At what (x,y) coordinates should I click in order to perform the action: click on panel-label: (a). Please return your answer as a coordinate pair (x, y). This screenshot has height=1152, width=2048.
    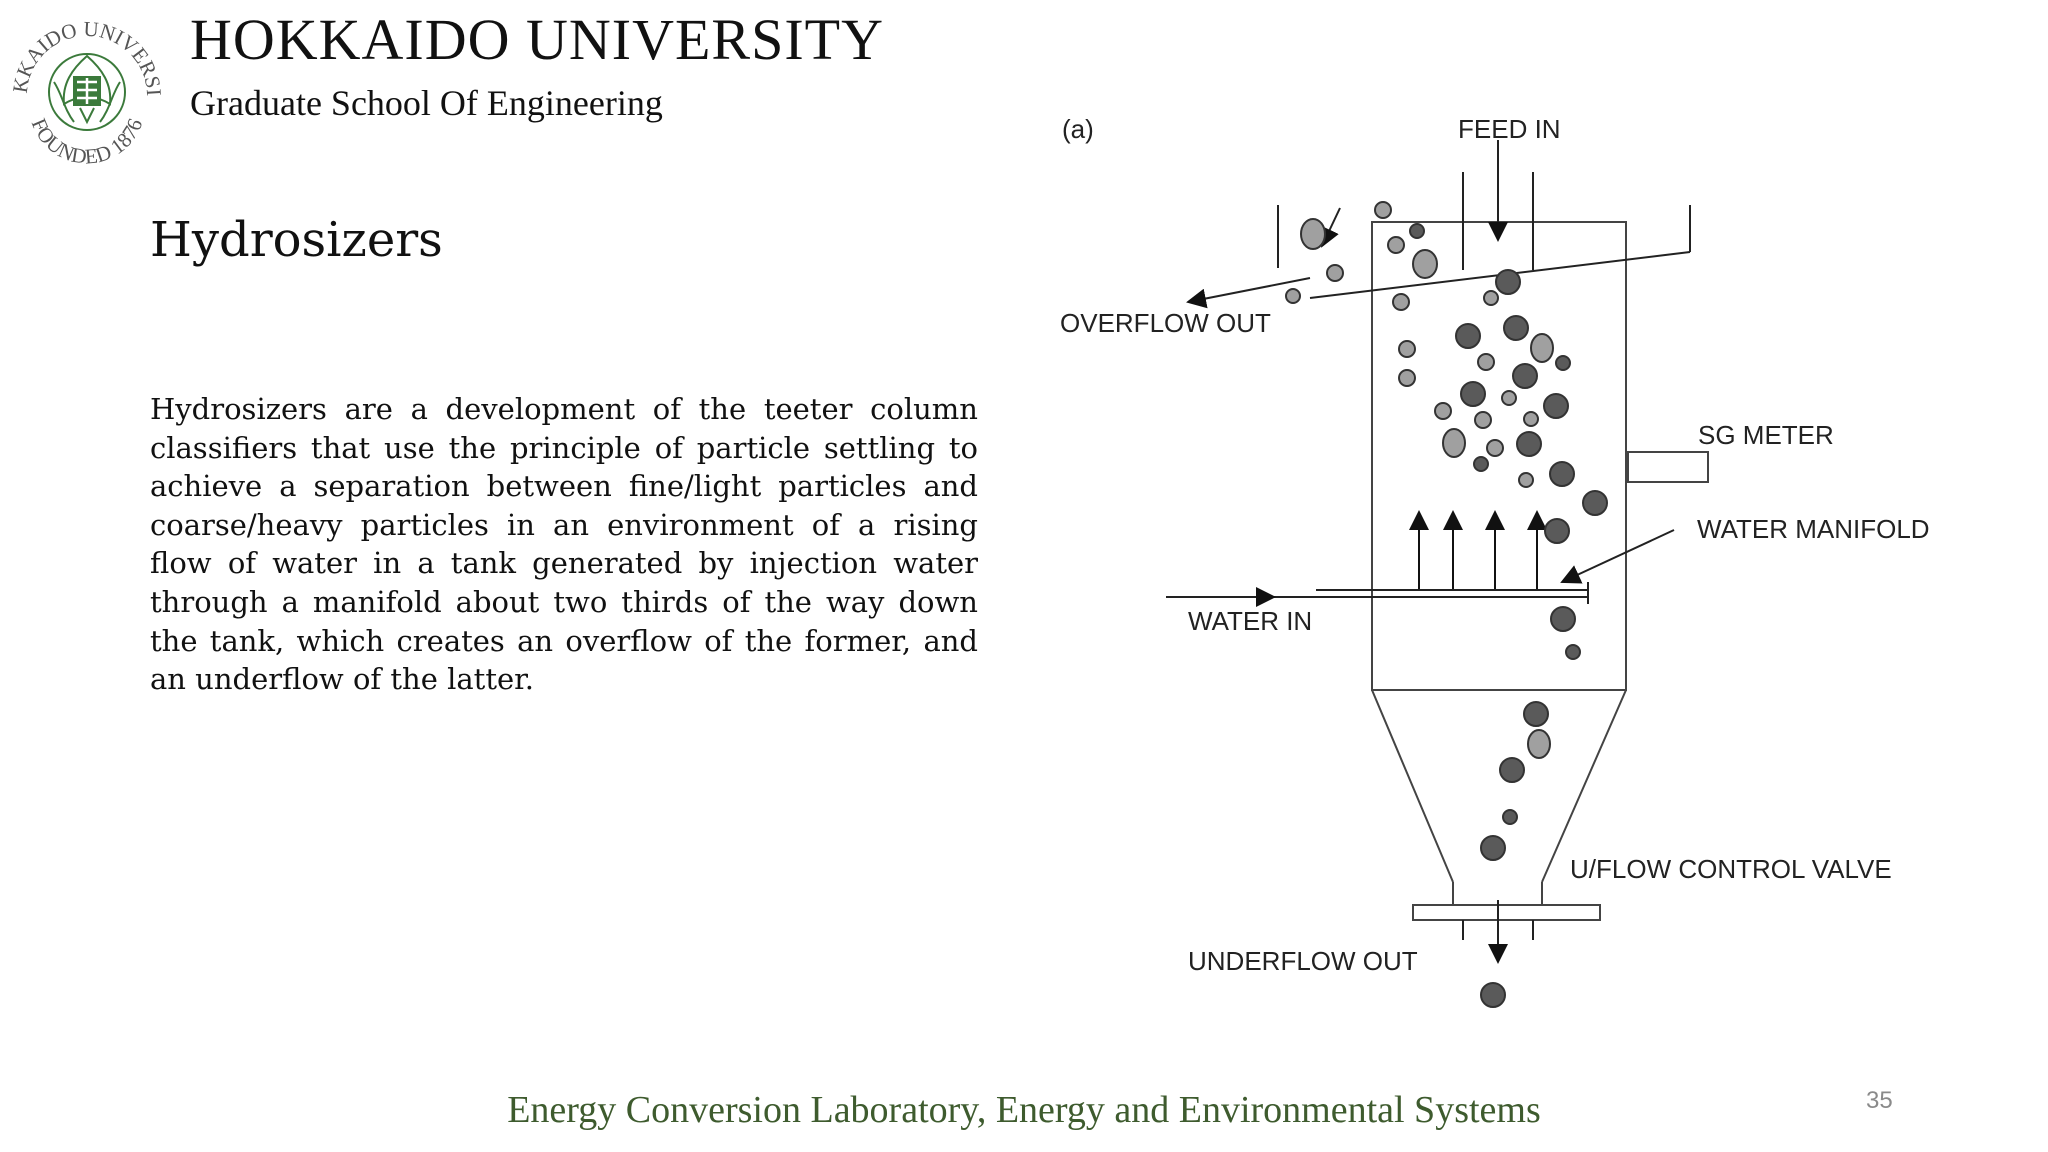
    Looking at the image, I should click on (1078, 129).